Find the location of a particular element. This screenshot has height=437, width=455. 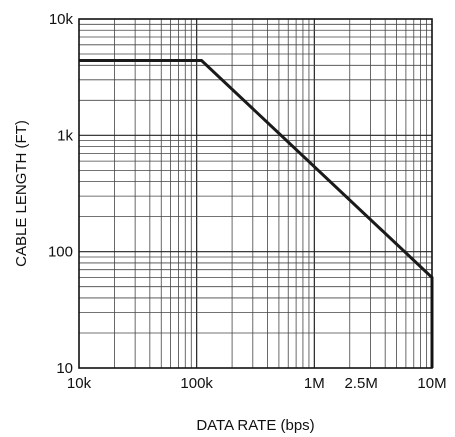

x-axis-title: DATA RATE (bps) is located at coordinates (255, 425).